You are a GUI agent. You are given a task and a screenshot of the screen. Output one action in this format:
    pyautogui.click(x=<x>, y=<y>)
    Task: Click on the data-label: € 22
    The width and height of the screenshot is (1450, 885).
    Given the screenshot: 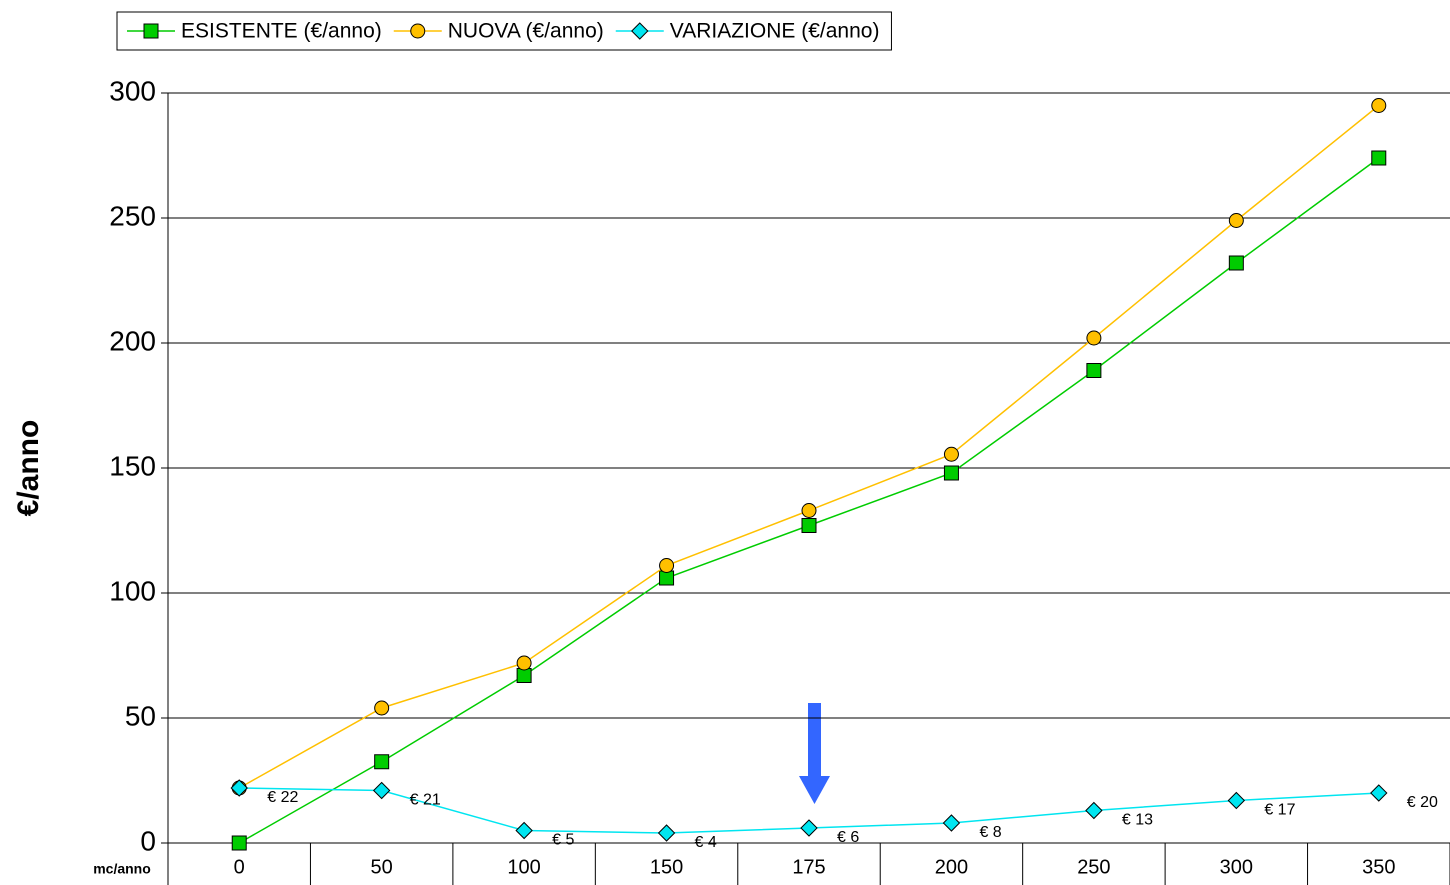 What is the action you would take?
    pyautogui.click(x=282, y=797)
    